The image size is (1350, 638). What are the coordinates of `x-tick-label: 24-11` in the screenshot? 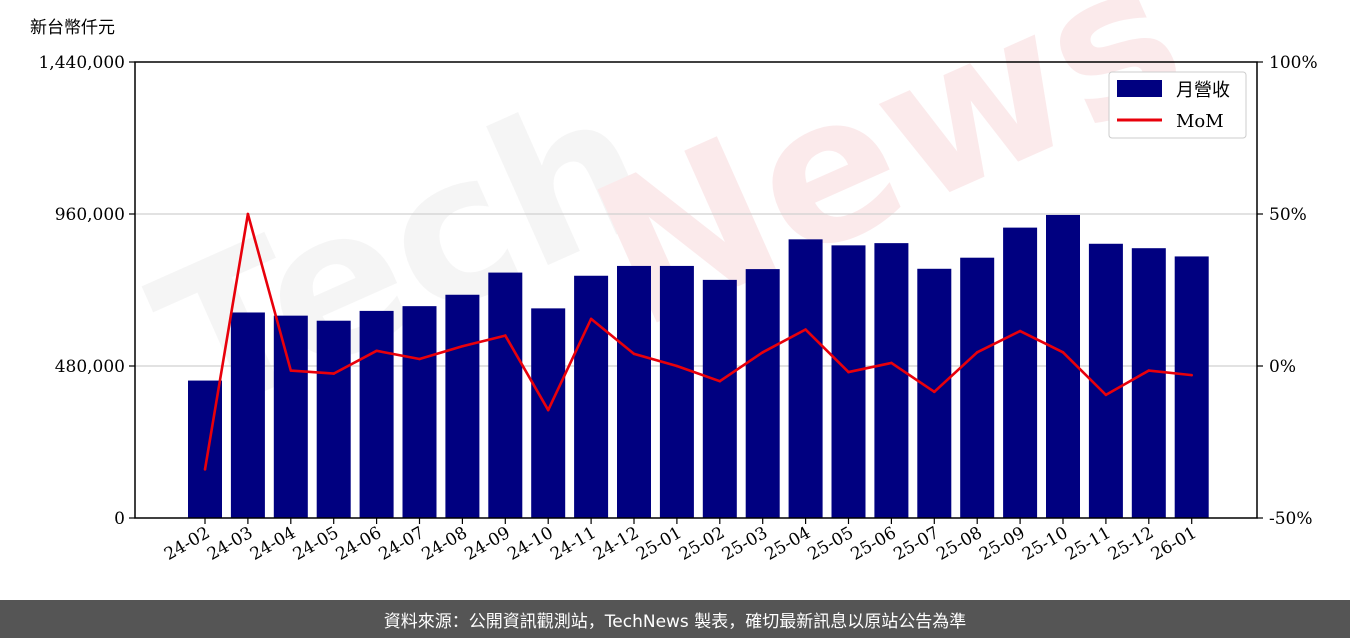 It's located at (573, 544).